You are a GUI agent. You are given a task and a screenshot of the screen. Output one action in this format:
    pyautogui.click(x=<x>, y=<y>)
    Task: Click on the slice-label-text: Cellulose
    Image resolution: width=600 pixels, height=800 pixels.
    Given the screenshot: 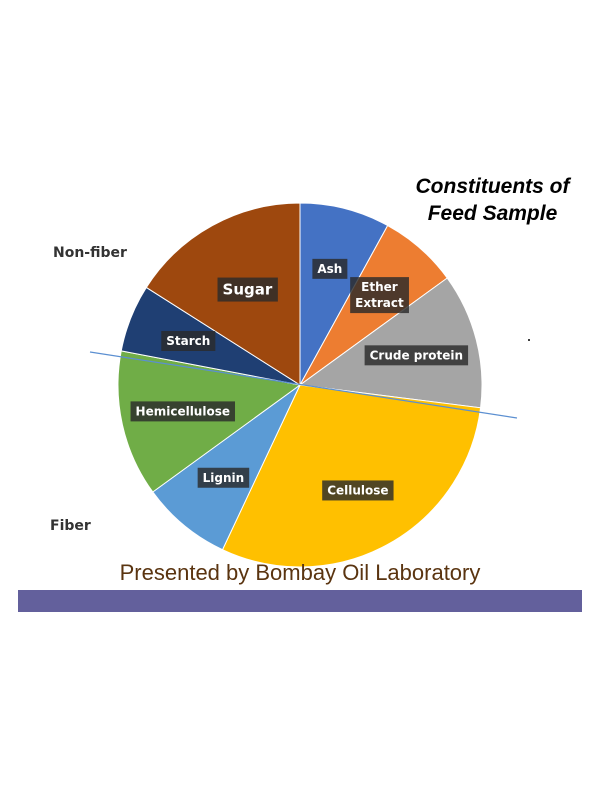 What is the action you would take?
    pyautogui.click(x=357, y=490)
    